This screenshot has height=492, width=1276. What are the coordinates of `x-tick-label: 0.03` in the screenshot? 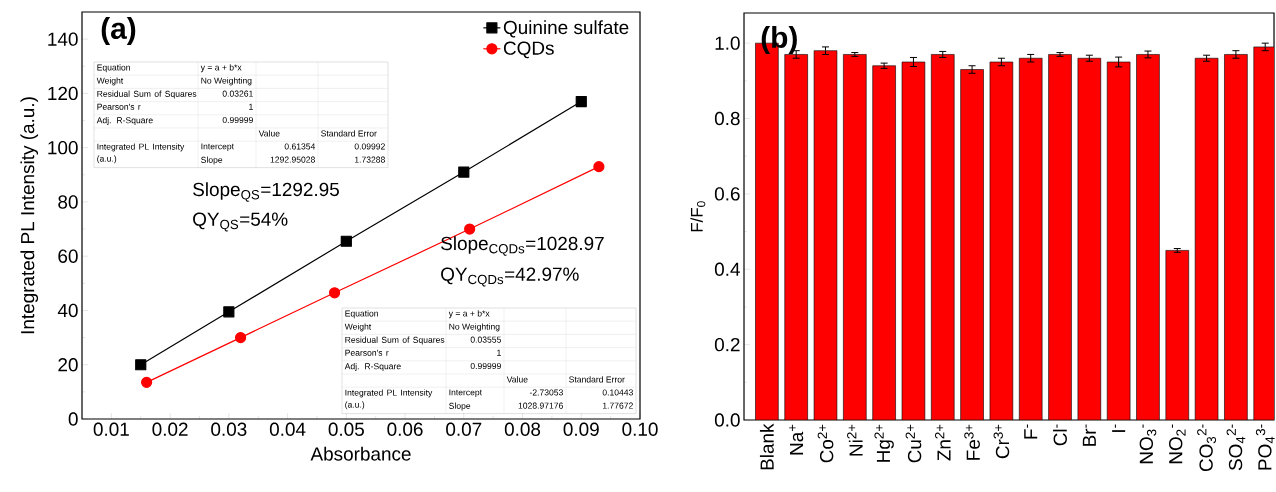 It's located at (229, 429).